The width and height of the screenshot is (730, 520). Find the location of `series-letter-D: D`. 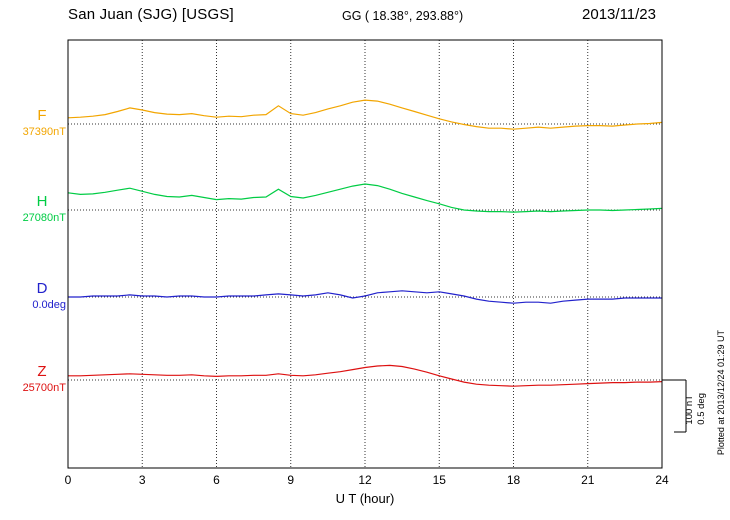

series-letter-D: D is located at coordinates (42, 288).